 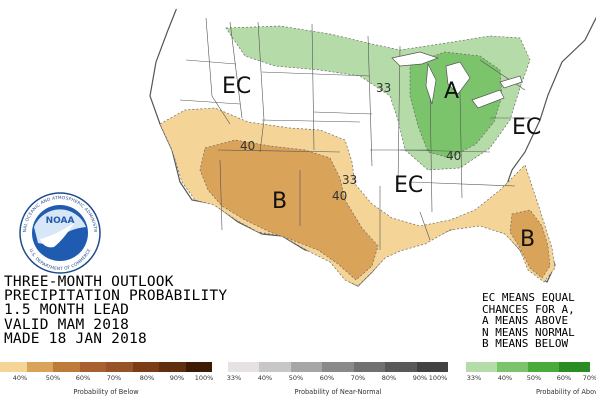 I want to click on region-label-below-florida: B, so click(x=527, y=239).